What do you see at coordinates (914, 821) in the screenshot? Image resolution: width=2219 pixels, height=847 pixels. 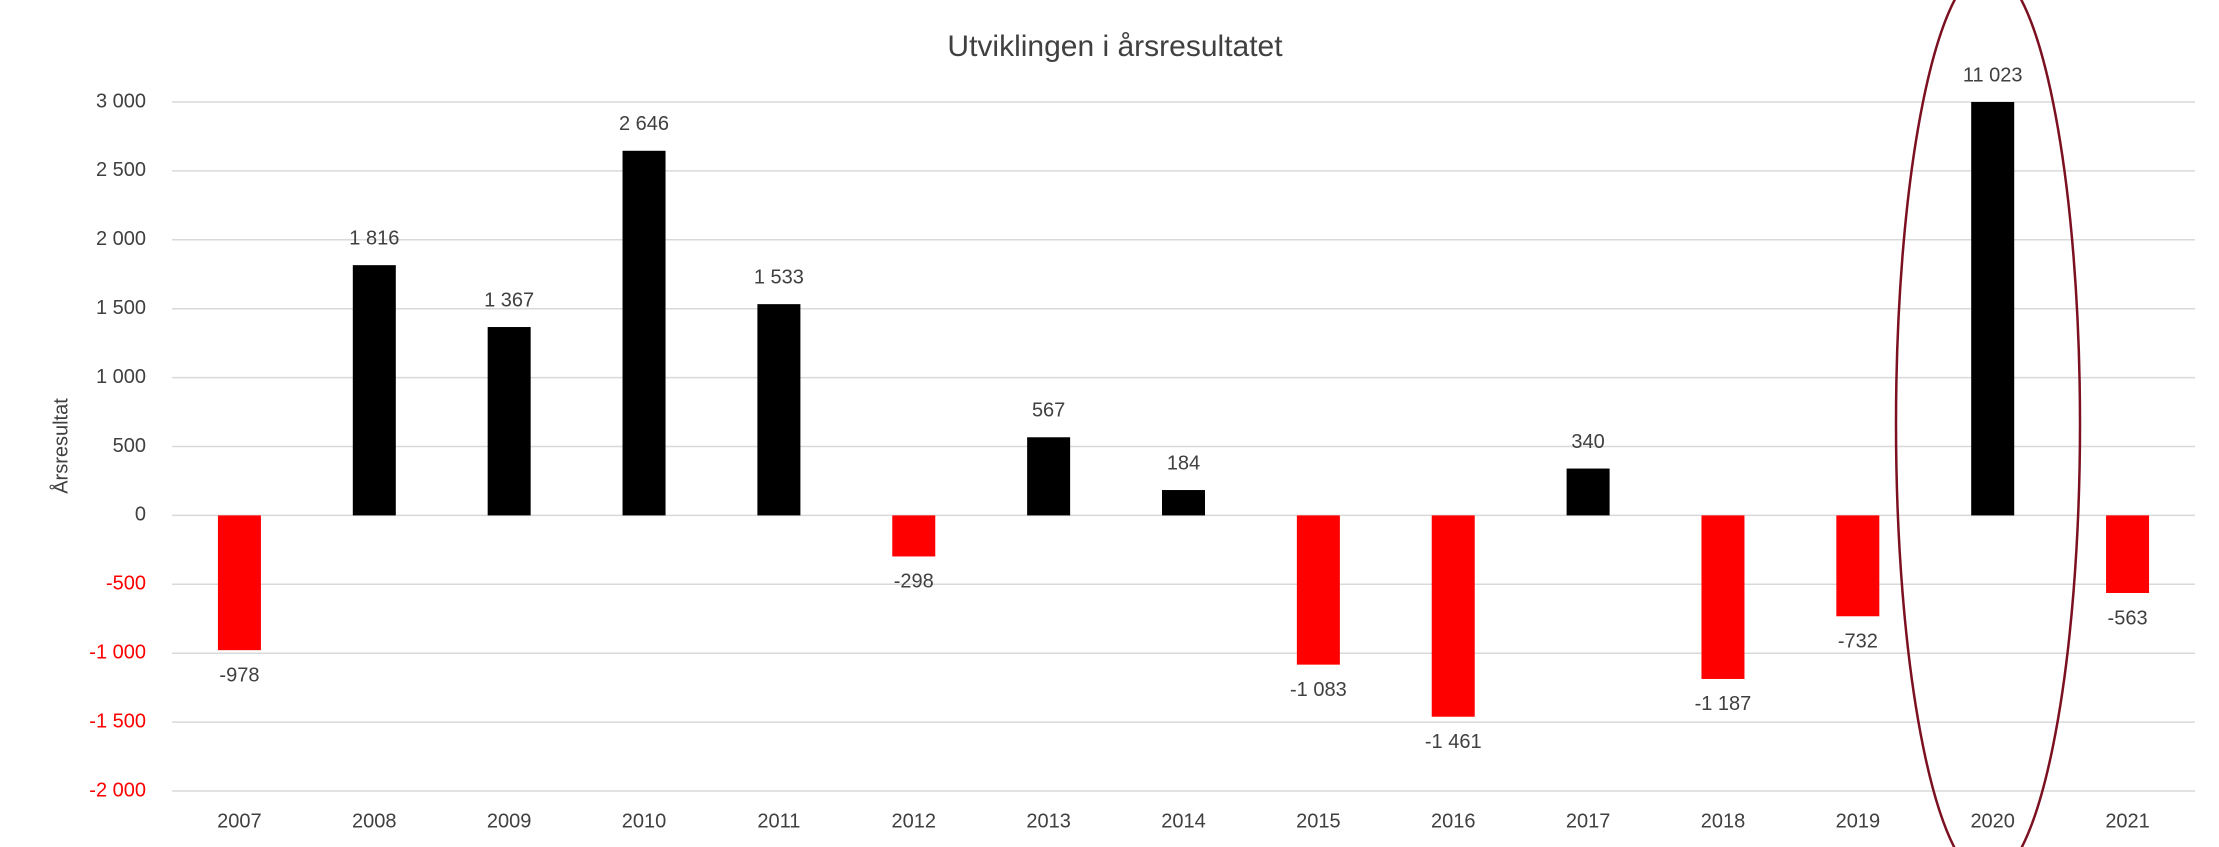 I see `x-tick-label: 2012` at bounding box center [914, 821].